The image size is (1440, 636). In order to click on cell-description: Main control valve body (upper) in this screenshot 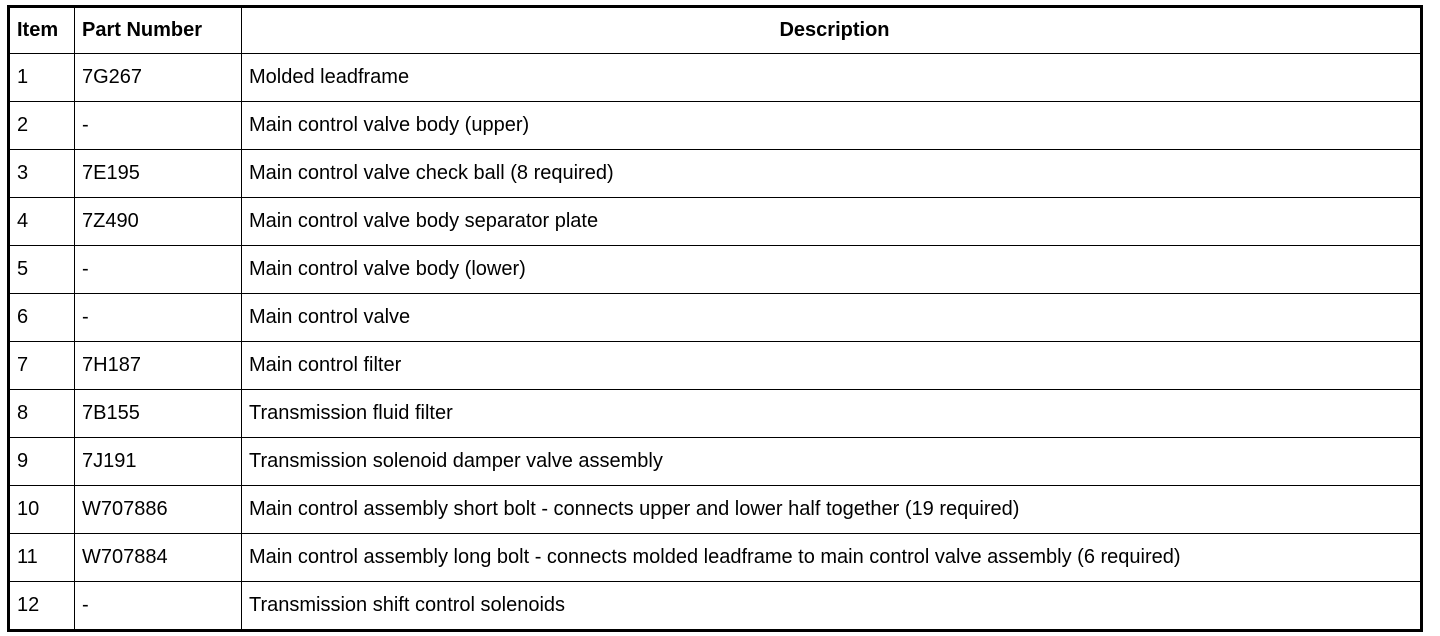, I will do `click(831, 125)`.